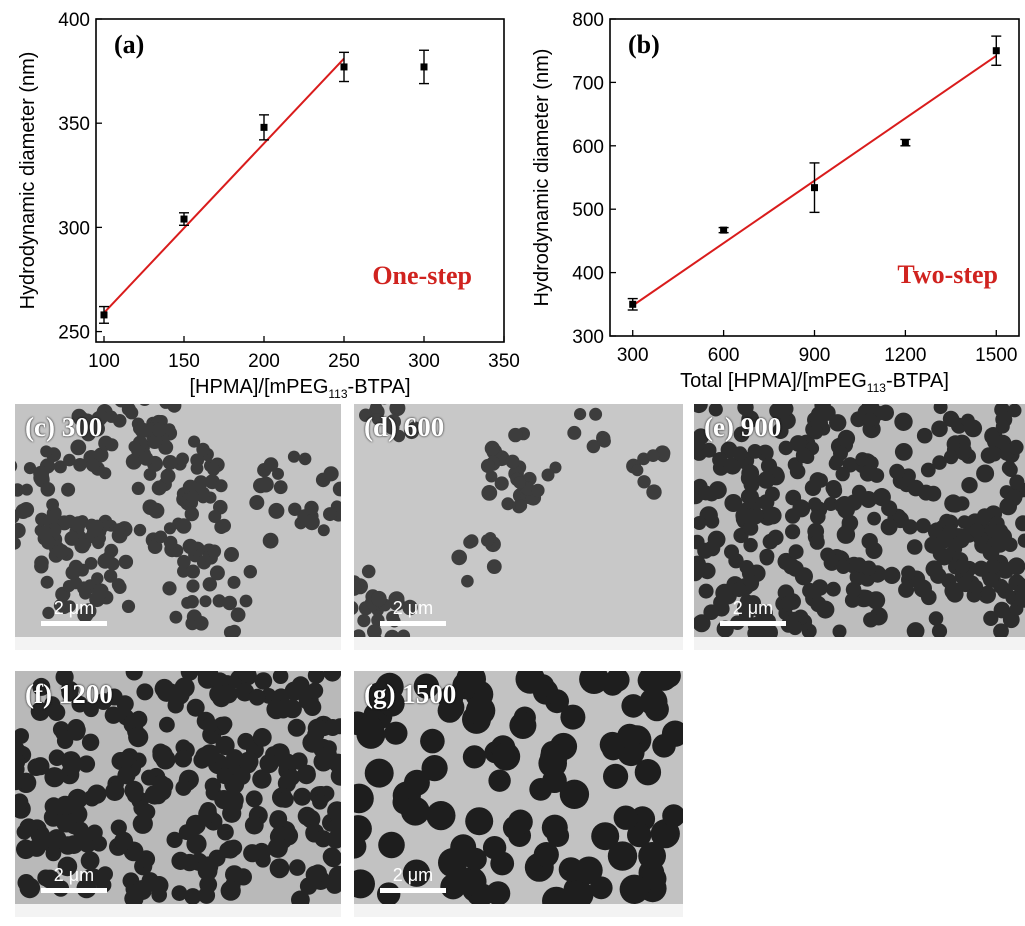 This screenshot has width=1025, height=926. I want to click on x-tick-label: 900, so click(815, 355).